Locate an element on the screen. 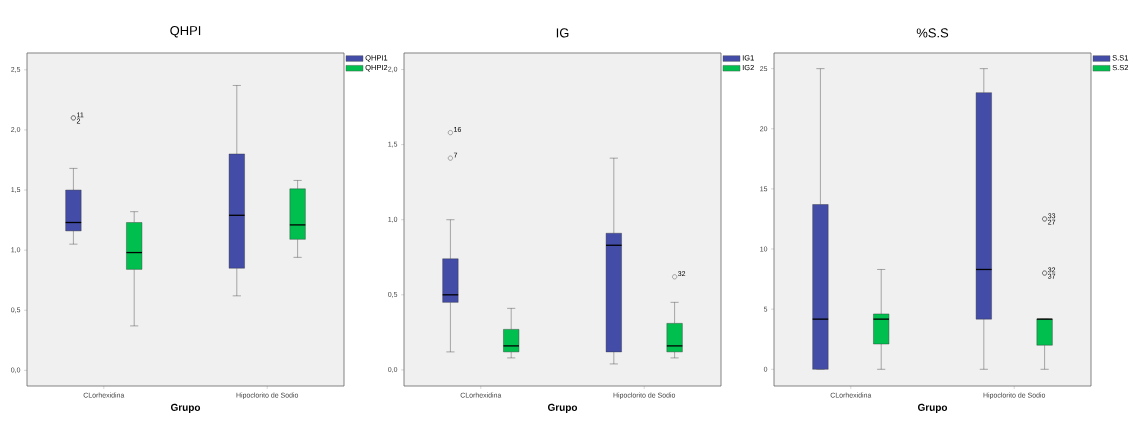 This screenshot has height=423, width=1134. chart-title: %S.S is located at coordinates (932, 33).